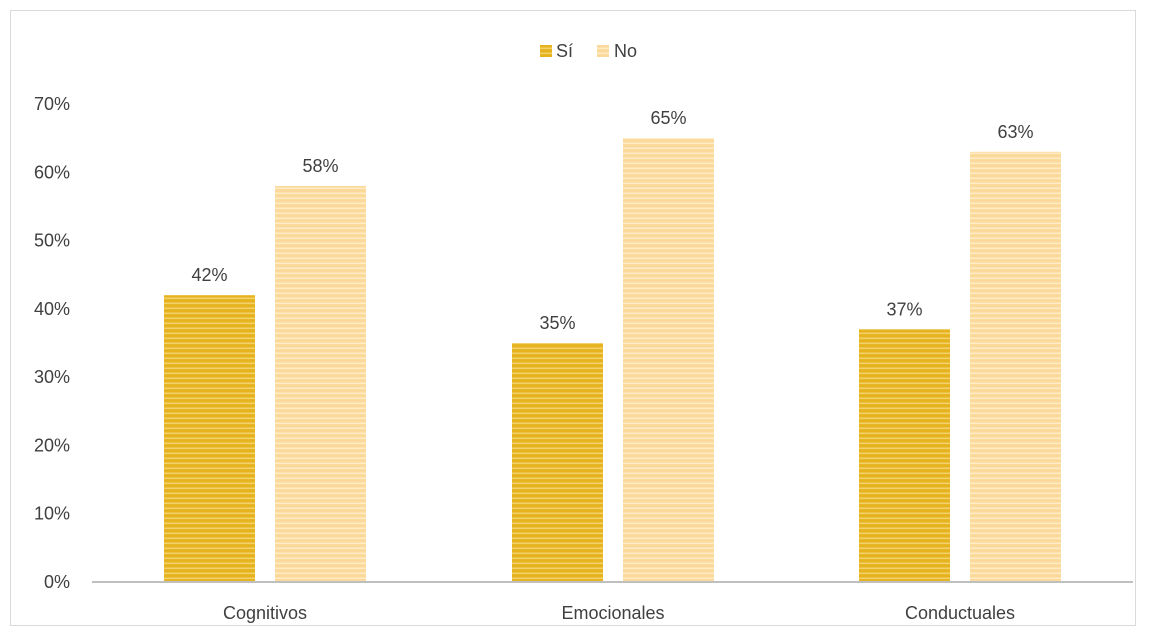 The height and width of the screenshot is (636, 1150). What do you see at coordinates (960, 613) in the screenshot?
I see `x-tick-label: Conductuales` at bounding box center [960, 613].